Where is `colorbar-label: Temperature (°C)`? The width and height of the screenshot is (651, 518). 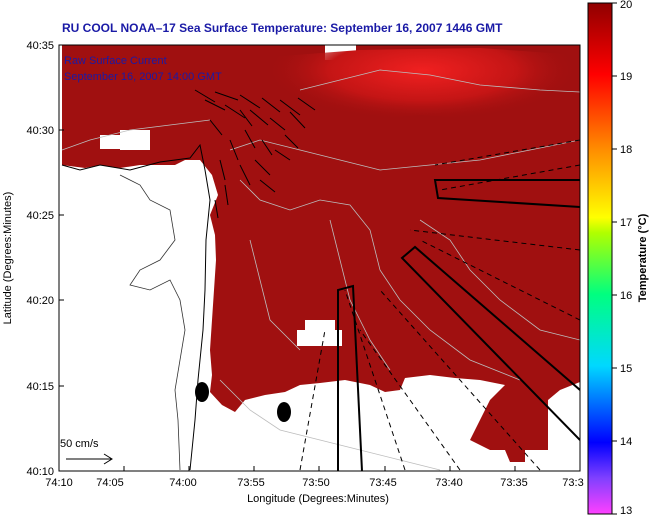
colorbar-label: Temperature (°C) is located at coordinates (643, 257).